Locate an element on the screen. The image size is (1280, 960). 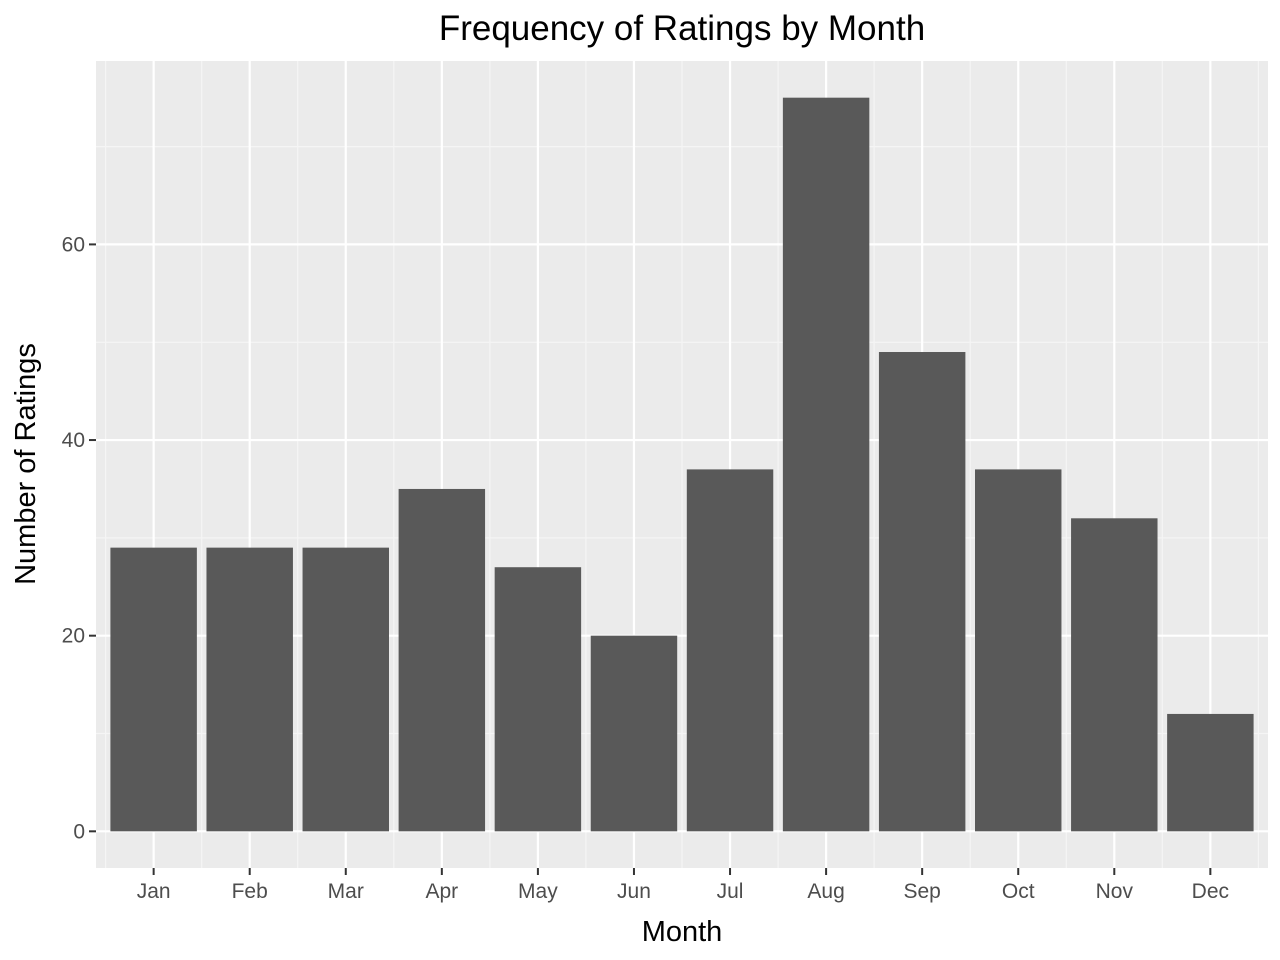
bar-mar is located at coordinates (345, 689).